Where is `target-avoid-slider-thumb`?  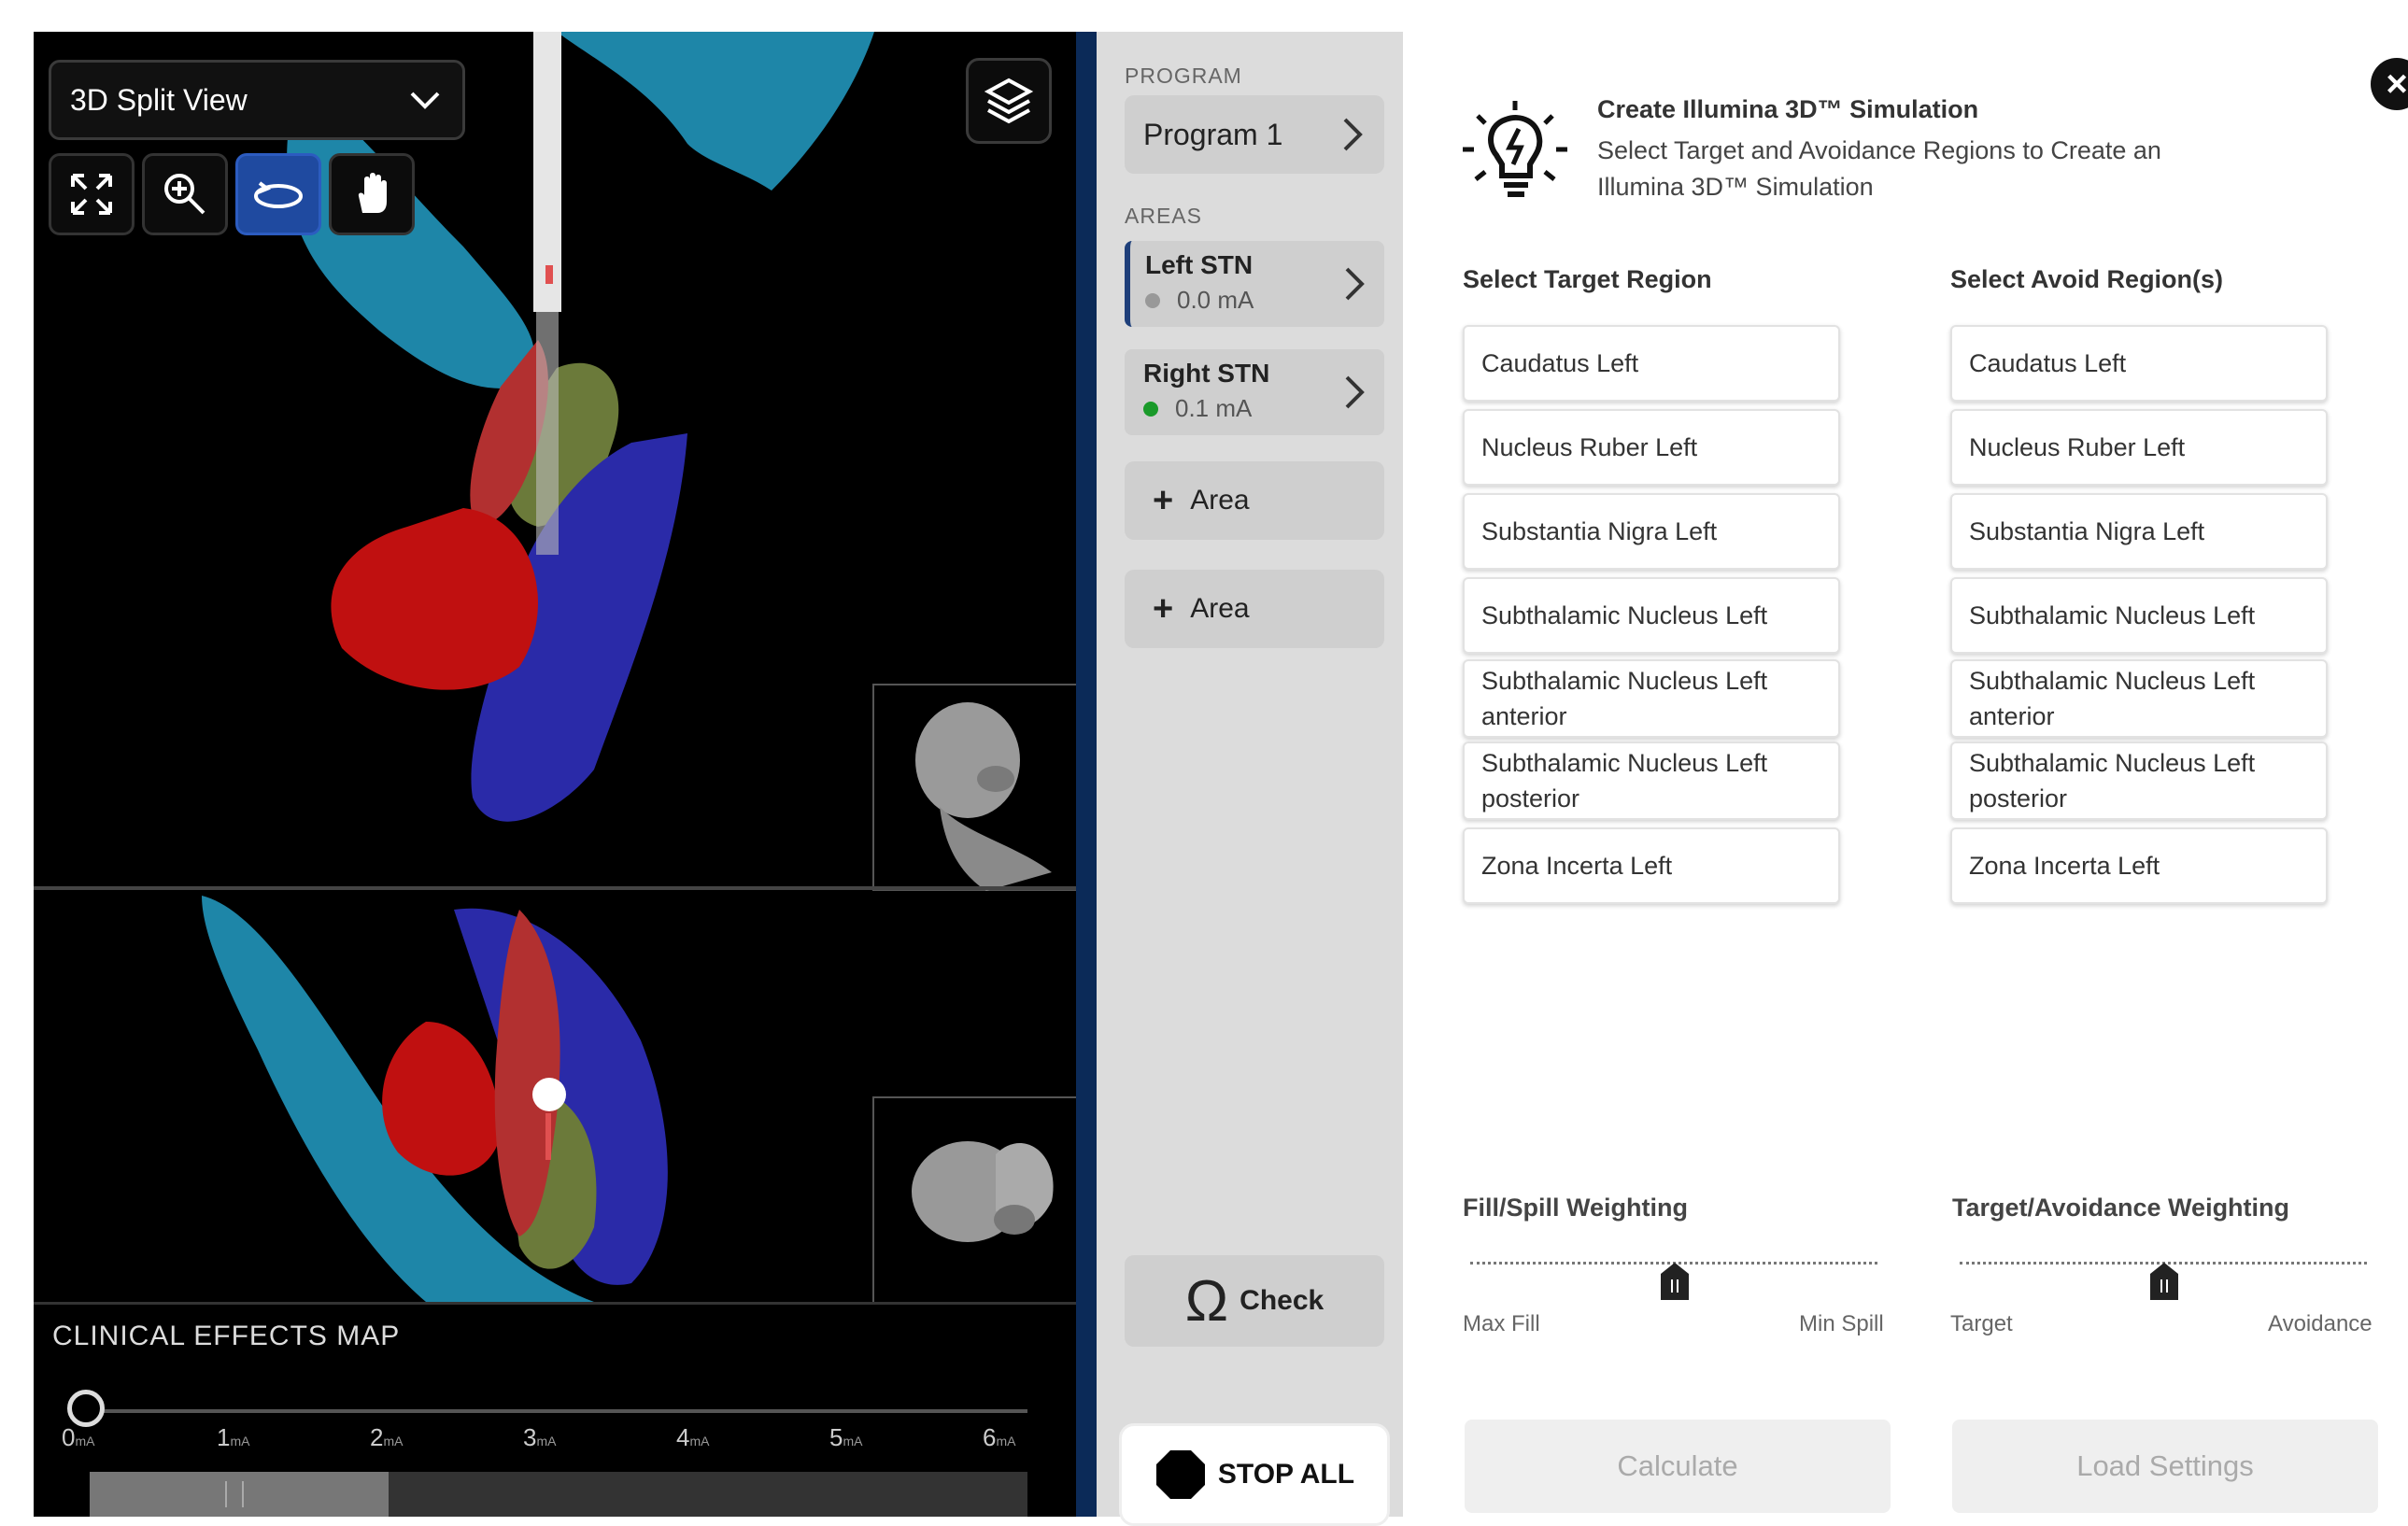
target-avoid-slider-thumb is located at coordinates (2164, 1281).